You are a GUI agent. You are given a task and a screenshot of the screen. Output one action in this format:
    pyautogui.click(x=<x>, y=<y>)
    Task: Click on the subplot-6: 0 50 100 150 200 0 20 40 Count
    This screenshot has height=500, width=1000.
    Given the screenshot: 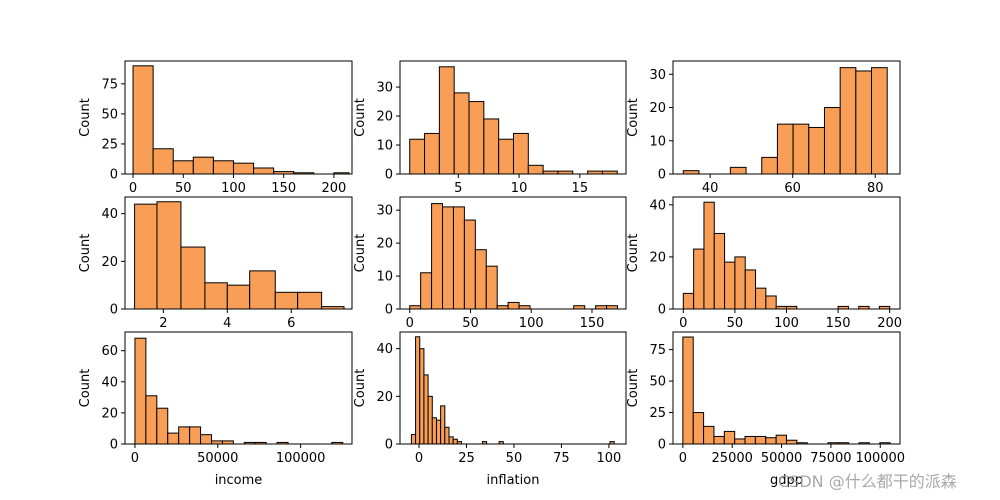 What is the action you would take?
    pyautogui.click(x=764, y=263)
    